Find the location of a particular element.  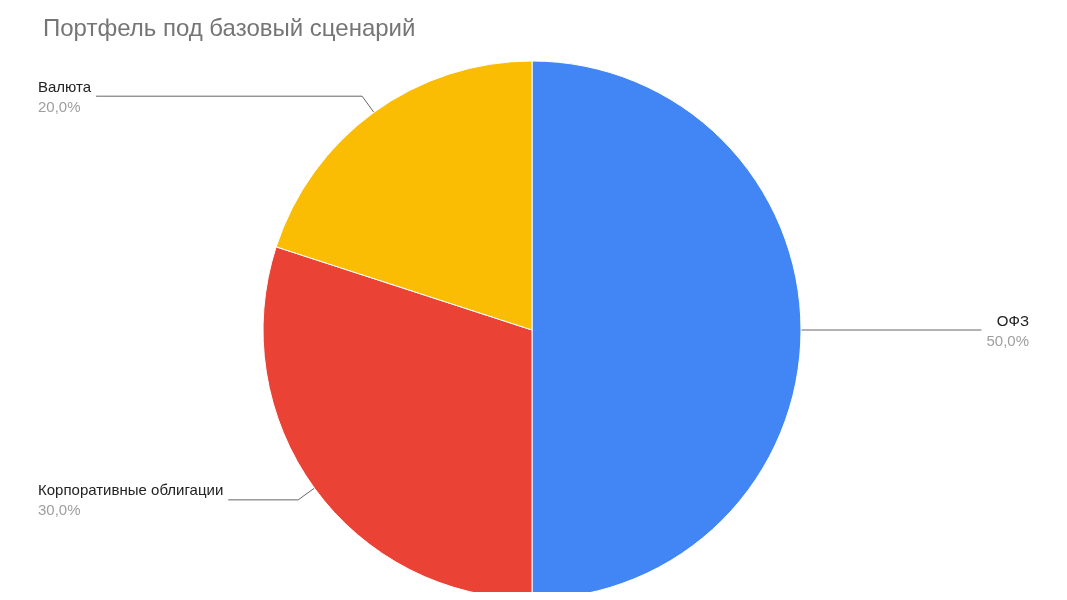

data-label: 30,0% is located at coordinates (59, 510).